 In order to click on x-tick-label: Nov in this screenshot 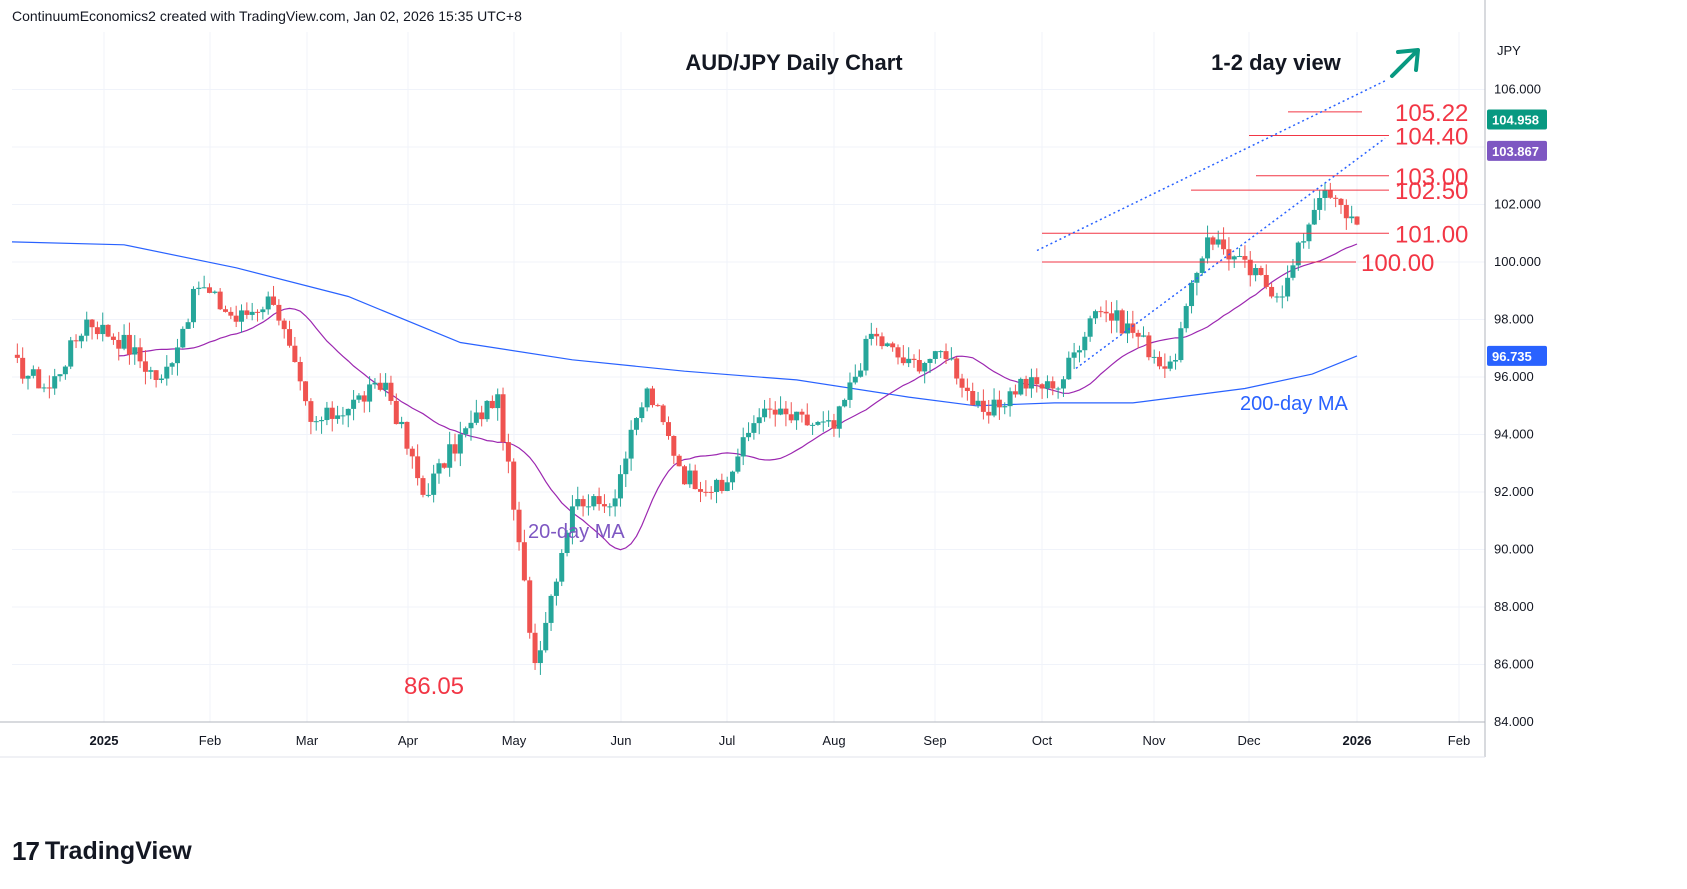, I will do `click(1154, 740)`.